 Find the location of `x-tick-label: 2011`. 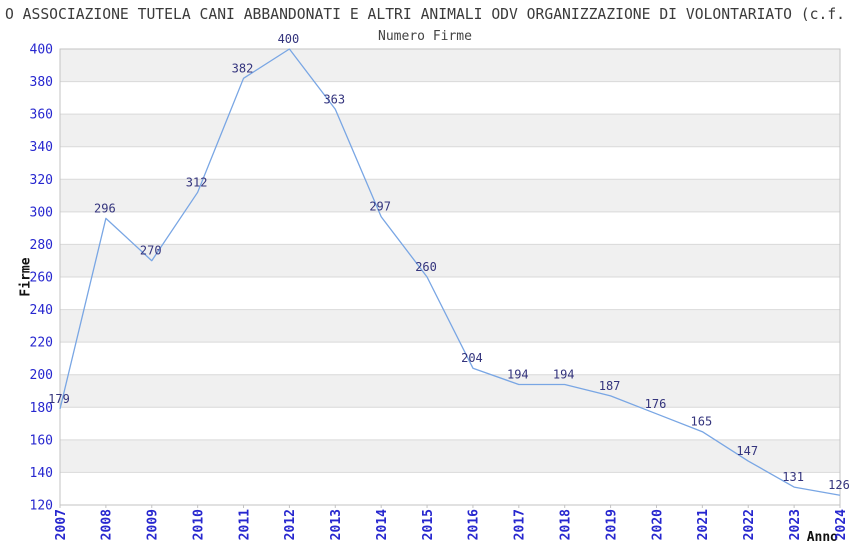

x-tick-label: 2011 is located at coordinates (244, 524).